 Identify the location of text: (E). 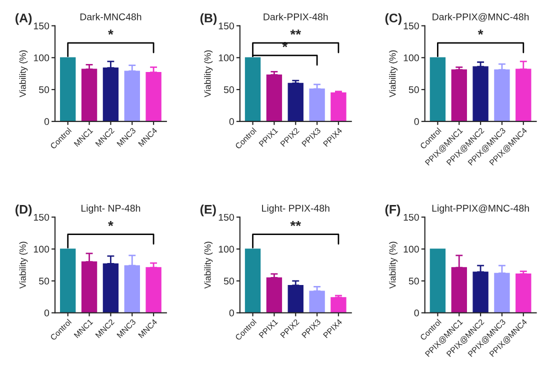
(208, 210).